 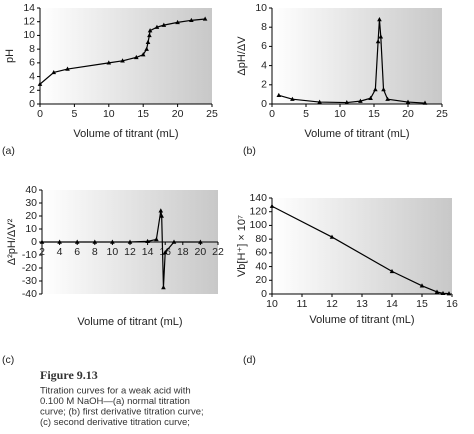 I want to click on y-tick-label: 8, so click(x=264, y=27).